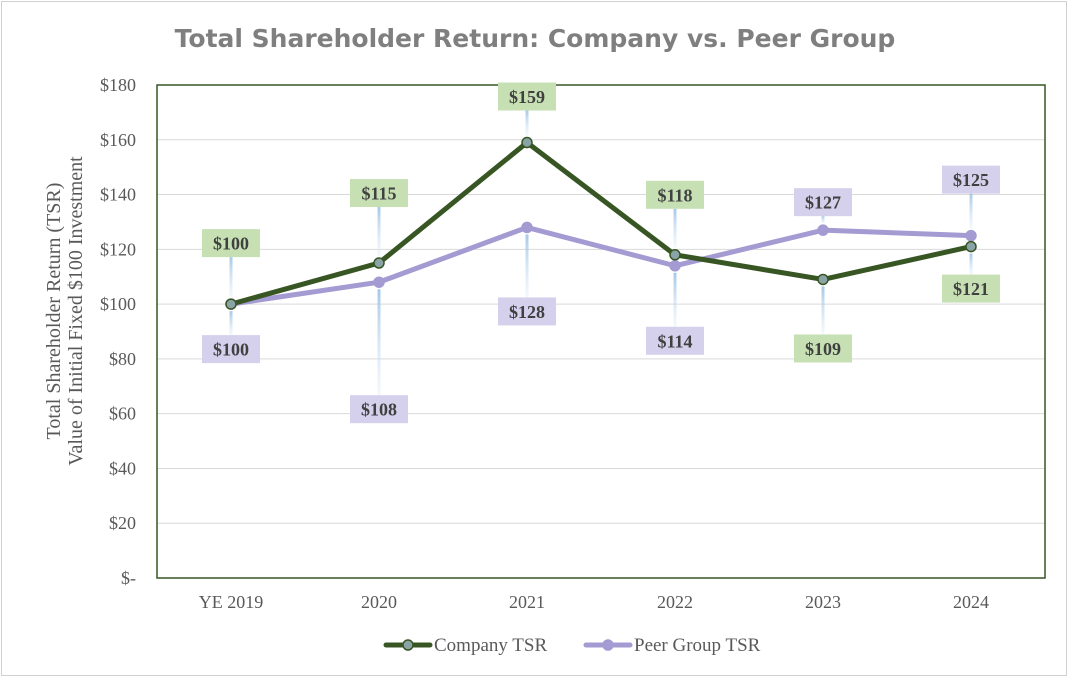 The height and width of the screenshot is (678, 1070). Describe the element at coordinates (675, 602) in the screenshot. I see `x-tick-label: 2022` at that location.